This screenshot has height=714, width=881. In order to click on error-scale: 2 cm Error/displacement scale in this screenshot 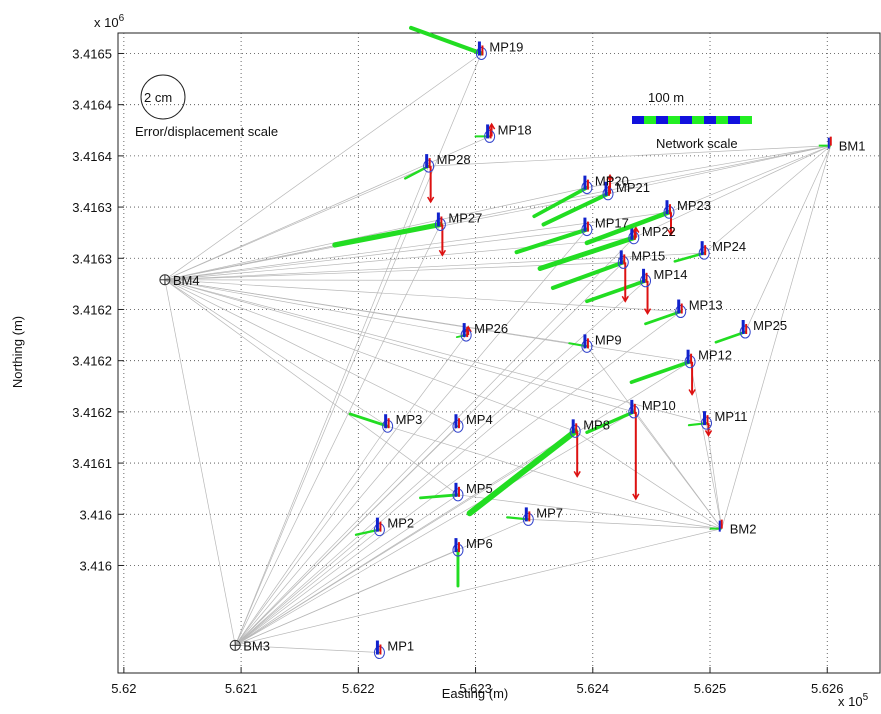, I will do `click(206, 106)`.